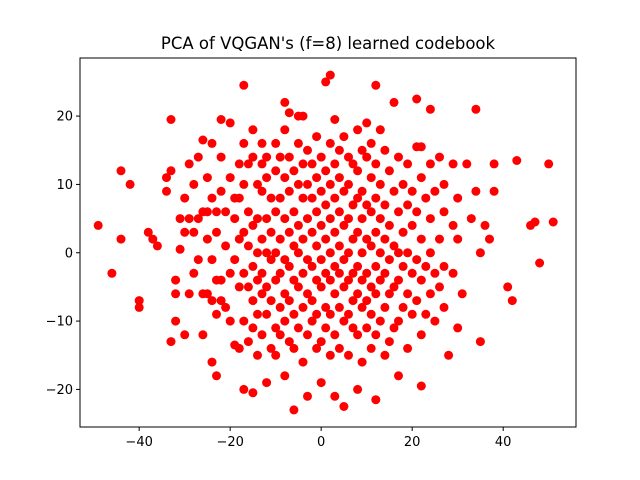 The width and height of the screenshot is (640, 480). Describe the element at coordinates (64, 117) in the screenshot. I see `y-tick-label: 20` at that location.